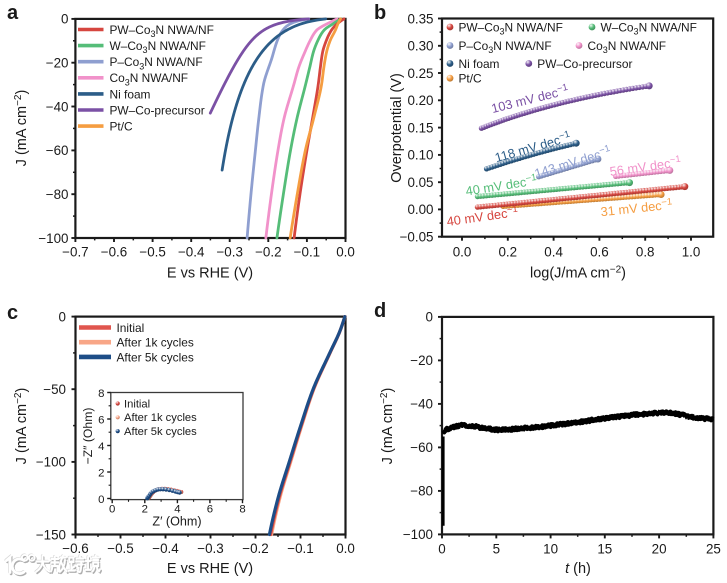  I want to click on svg-text: 1.0, so click(691, 252).